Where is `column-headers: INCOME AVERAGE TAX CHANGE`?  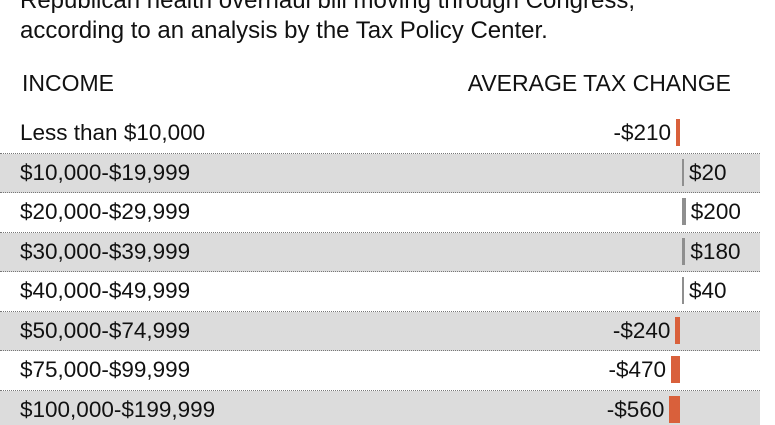
column-headers: INCOME AVERAGE TAX CHANGE is located at coordinates (387, 86).